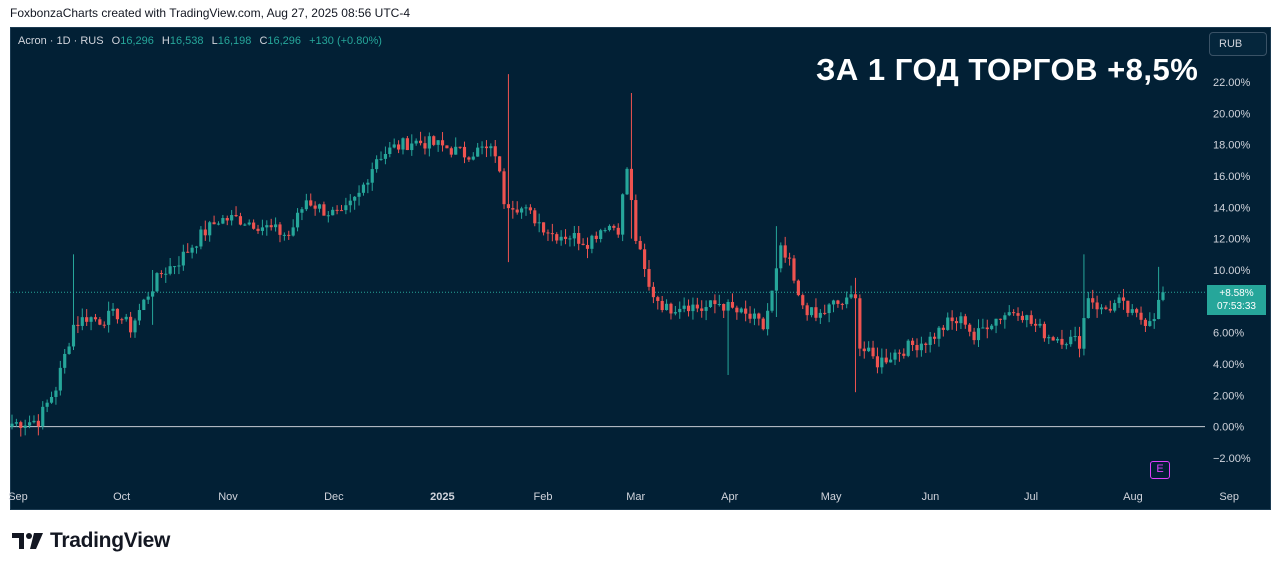 The width and height of the screenshot is (1281, 571). What do you see at coordinates (61, 41) in the screenshot?
I see `symbol-label: Acron · 1D · RUS` at bounding box center [61, 41].